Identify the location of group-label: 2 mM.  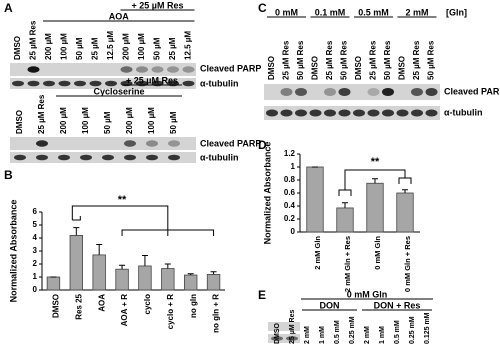
(416, 12).